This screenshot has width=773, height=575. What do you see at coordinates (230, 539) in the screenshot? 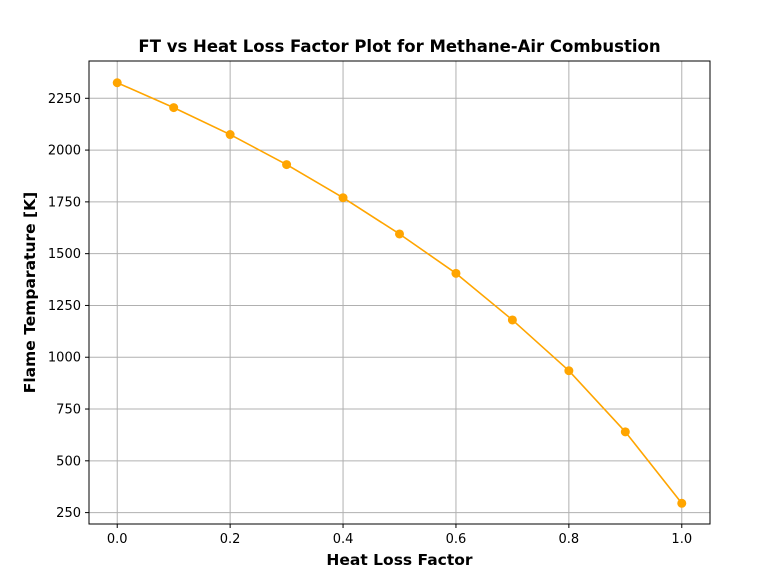
I see `x-tick-label: 0.2` at bounding box center [230, 539].